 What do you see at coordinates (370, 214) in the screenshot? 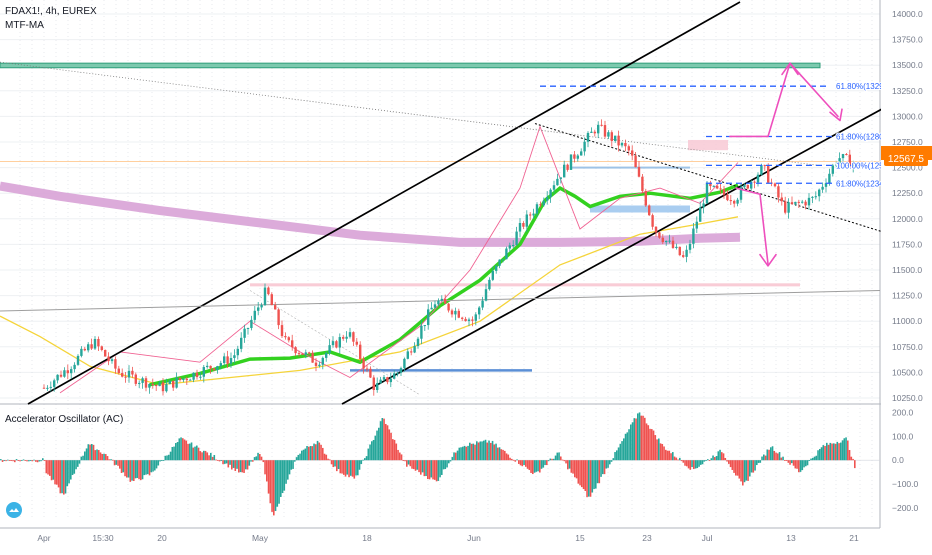
I see `ma-pink-long` at bounding box center [370, 214].